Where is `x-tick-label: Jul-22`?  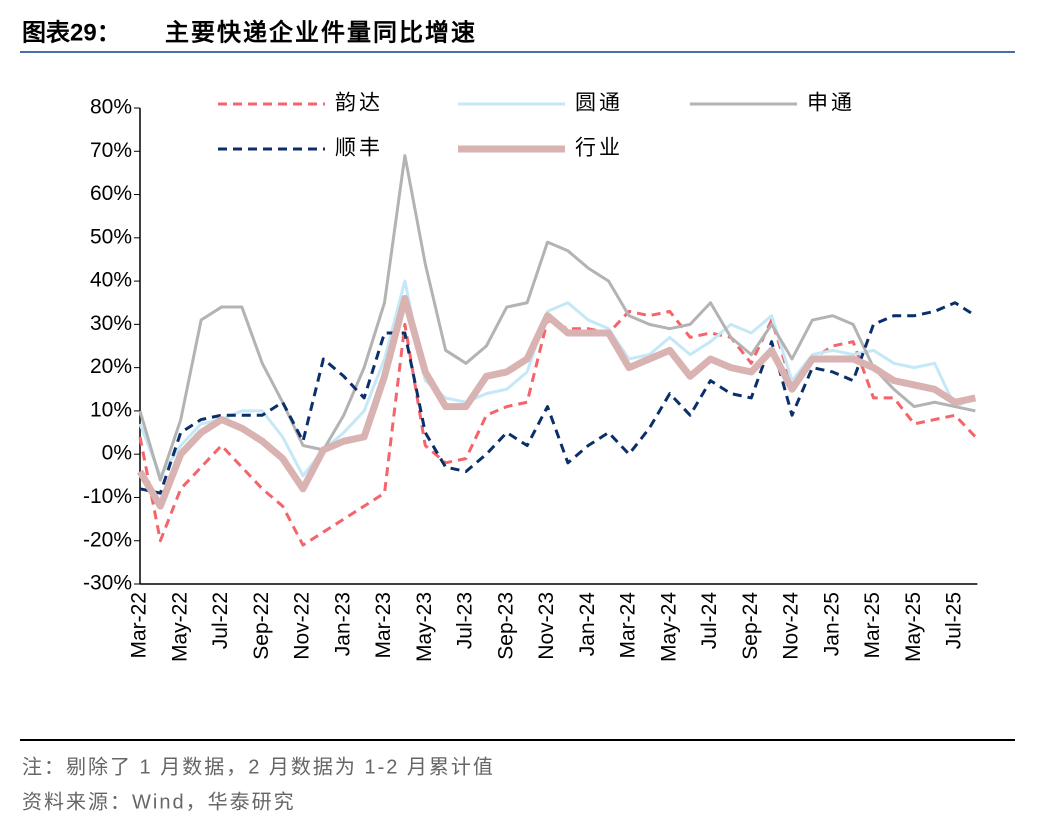 x-tick-label: Jul-22 is located at coordinates (220, 620).